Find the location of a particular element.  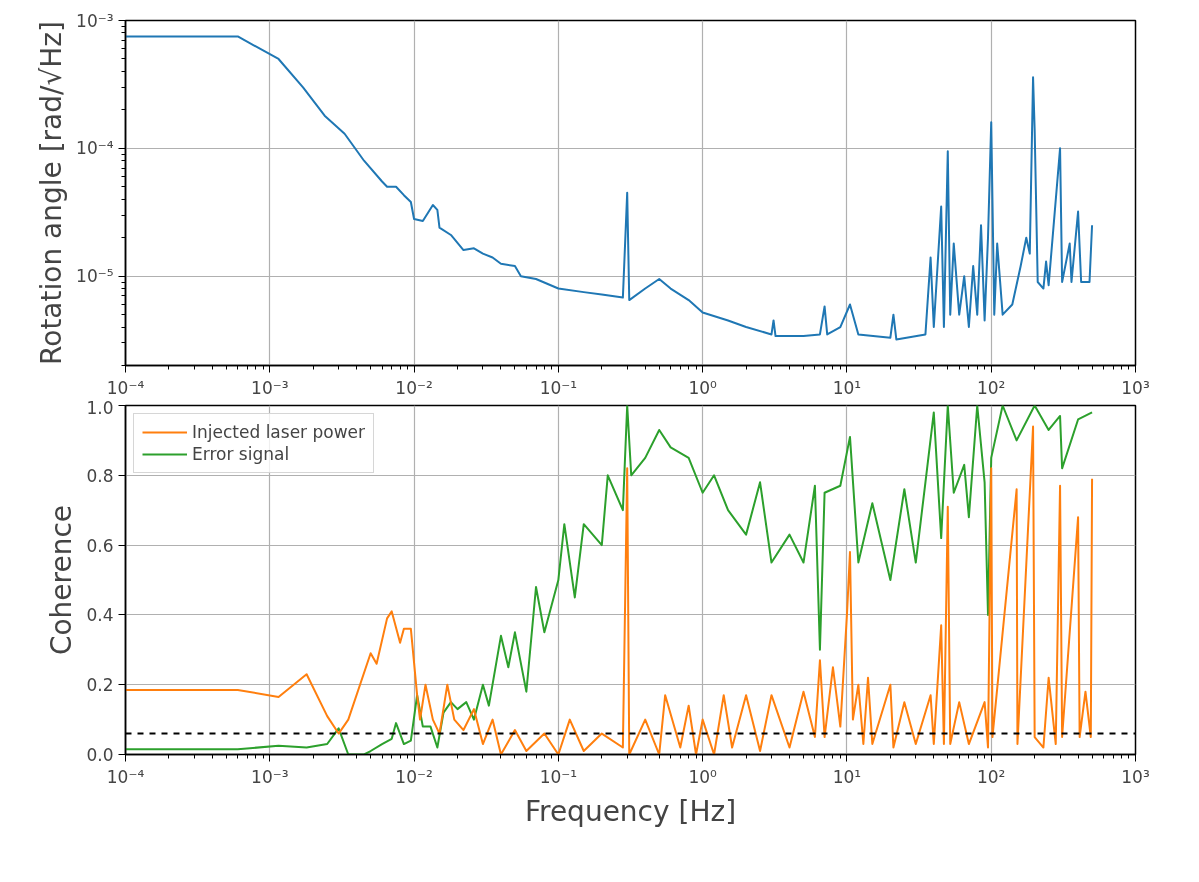

y-tick-label: 1.0 is located at coordinates (100, 407).